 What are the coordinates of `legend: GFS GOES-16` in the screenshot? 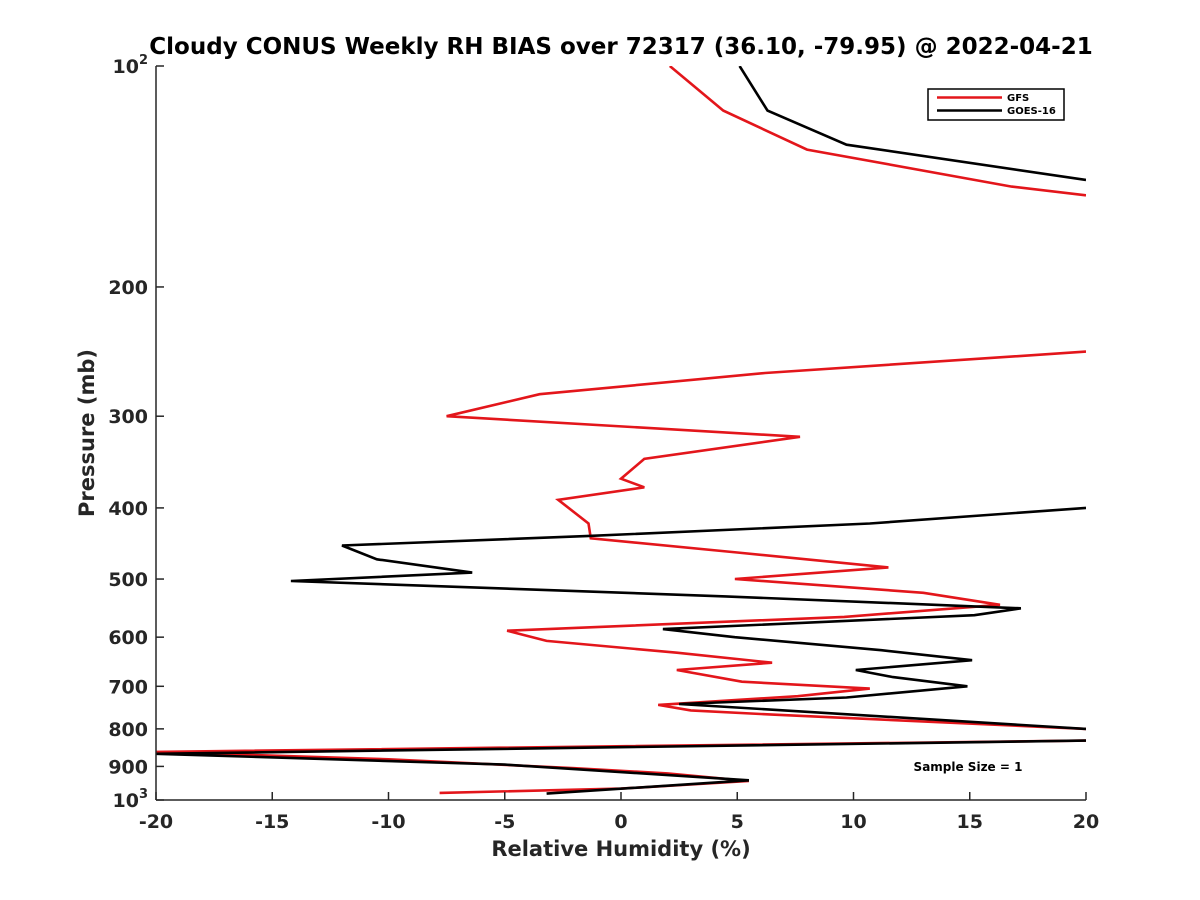 It's located at (996, 104).